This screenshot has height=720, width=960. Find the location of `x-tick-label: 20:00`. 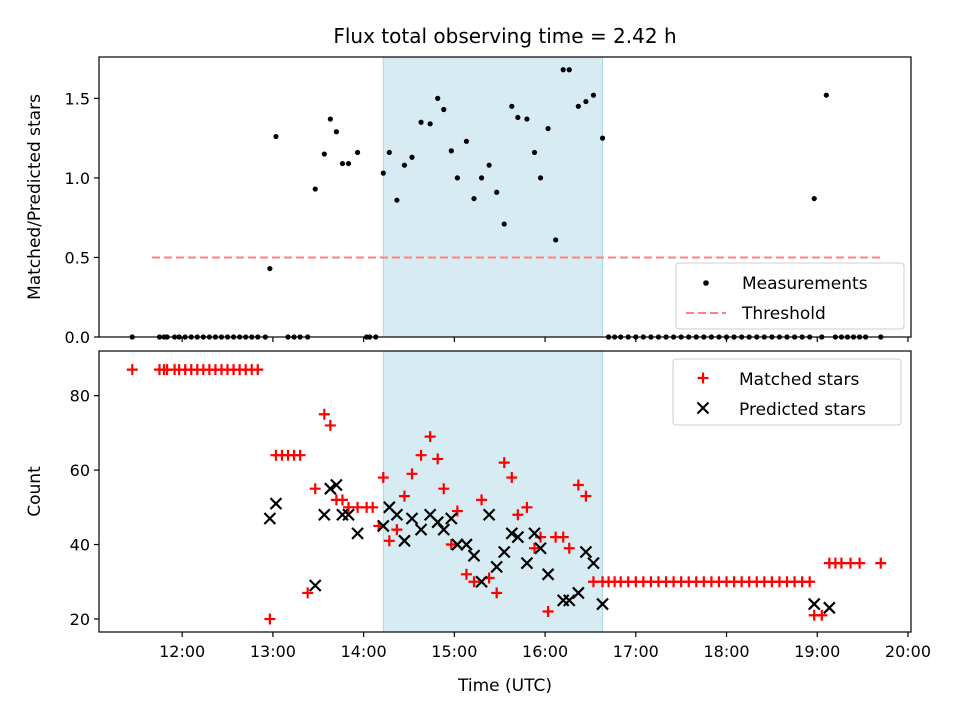

x-tick-label: 20:00 is located at coordinates (908, 651).